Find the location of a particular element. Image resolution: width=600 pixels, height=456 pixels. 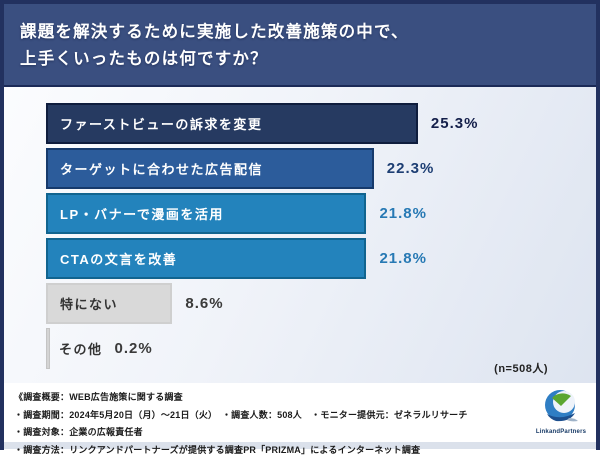

bar-row: ファーストビューの訴求を変更 25.3% is located at coordinates (321, 123).